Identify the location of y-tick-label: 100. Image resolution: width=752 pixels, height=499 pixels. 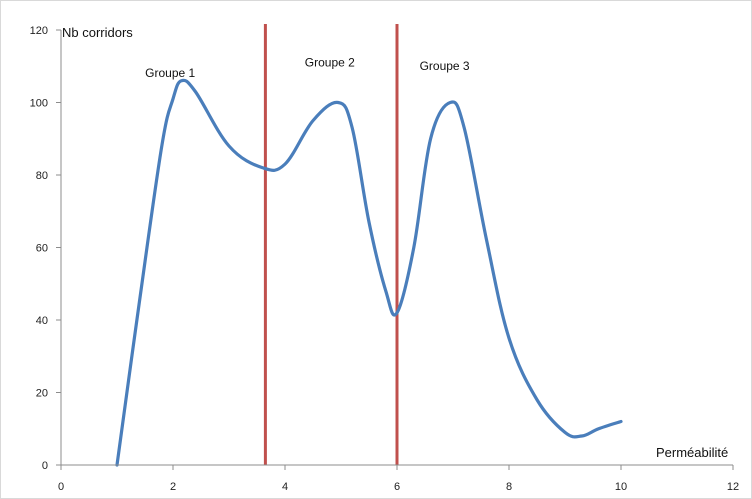
(39, 104).